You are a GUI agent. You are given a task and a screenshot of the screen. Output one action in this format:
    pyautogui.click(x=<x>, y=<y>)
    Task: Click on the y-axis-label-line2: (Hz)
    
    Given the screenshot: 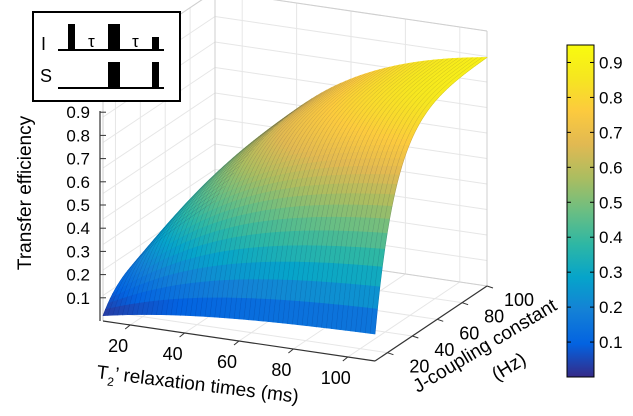 What is the action you would take?
    pyautogui.click(x=509, y=367)
    